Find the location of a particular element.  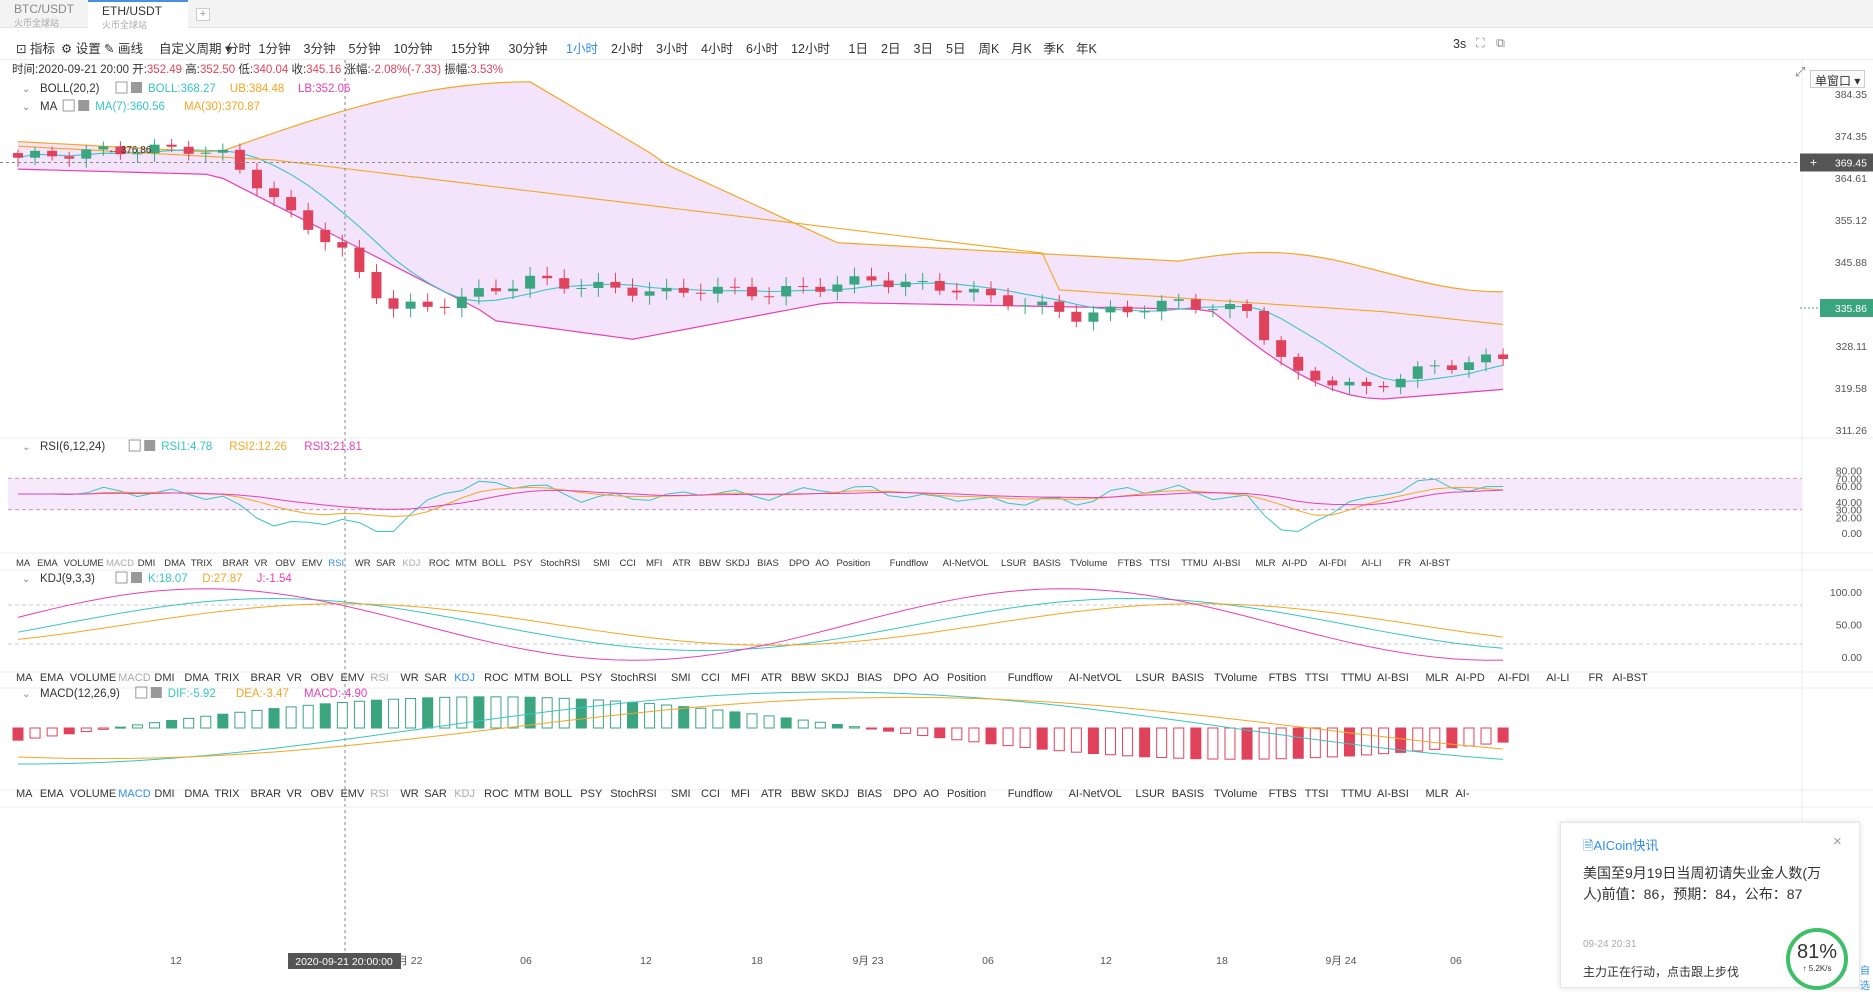

indicator-tab: VOLUME is located at coordinates (93, 678).